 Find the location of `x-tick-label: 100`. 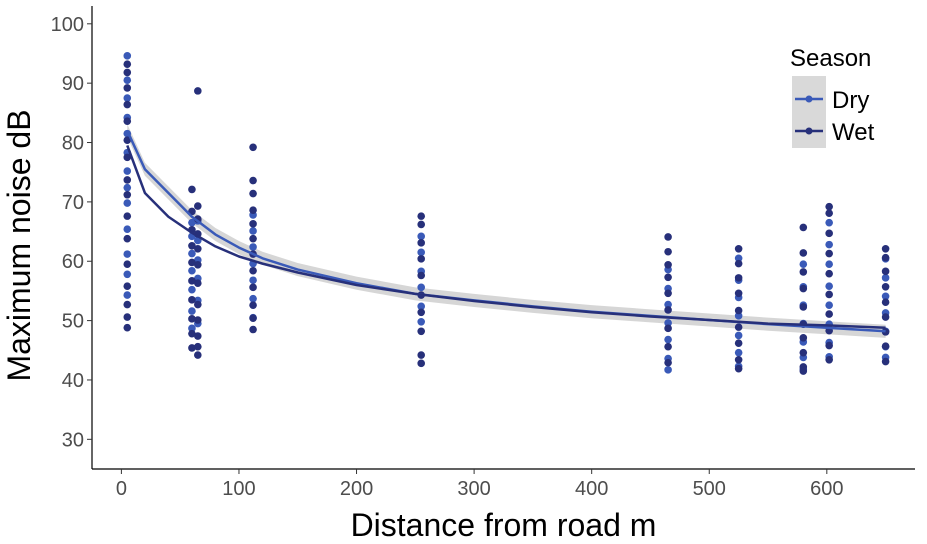

x-tick-label: 100 is located at coordinates (238, 489).